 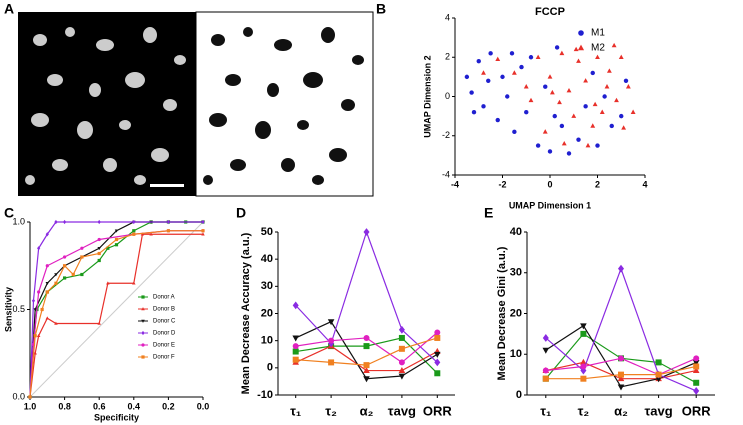 What do you see at coordinates (447, 57) in the screenshot?
I see `y-tick-label: 2` at bounding box center [447, 57].